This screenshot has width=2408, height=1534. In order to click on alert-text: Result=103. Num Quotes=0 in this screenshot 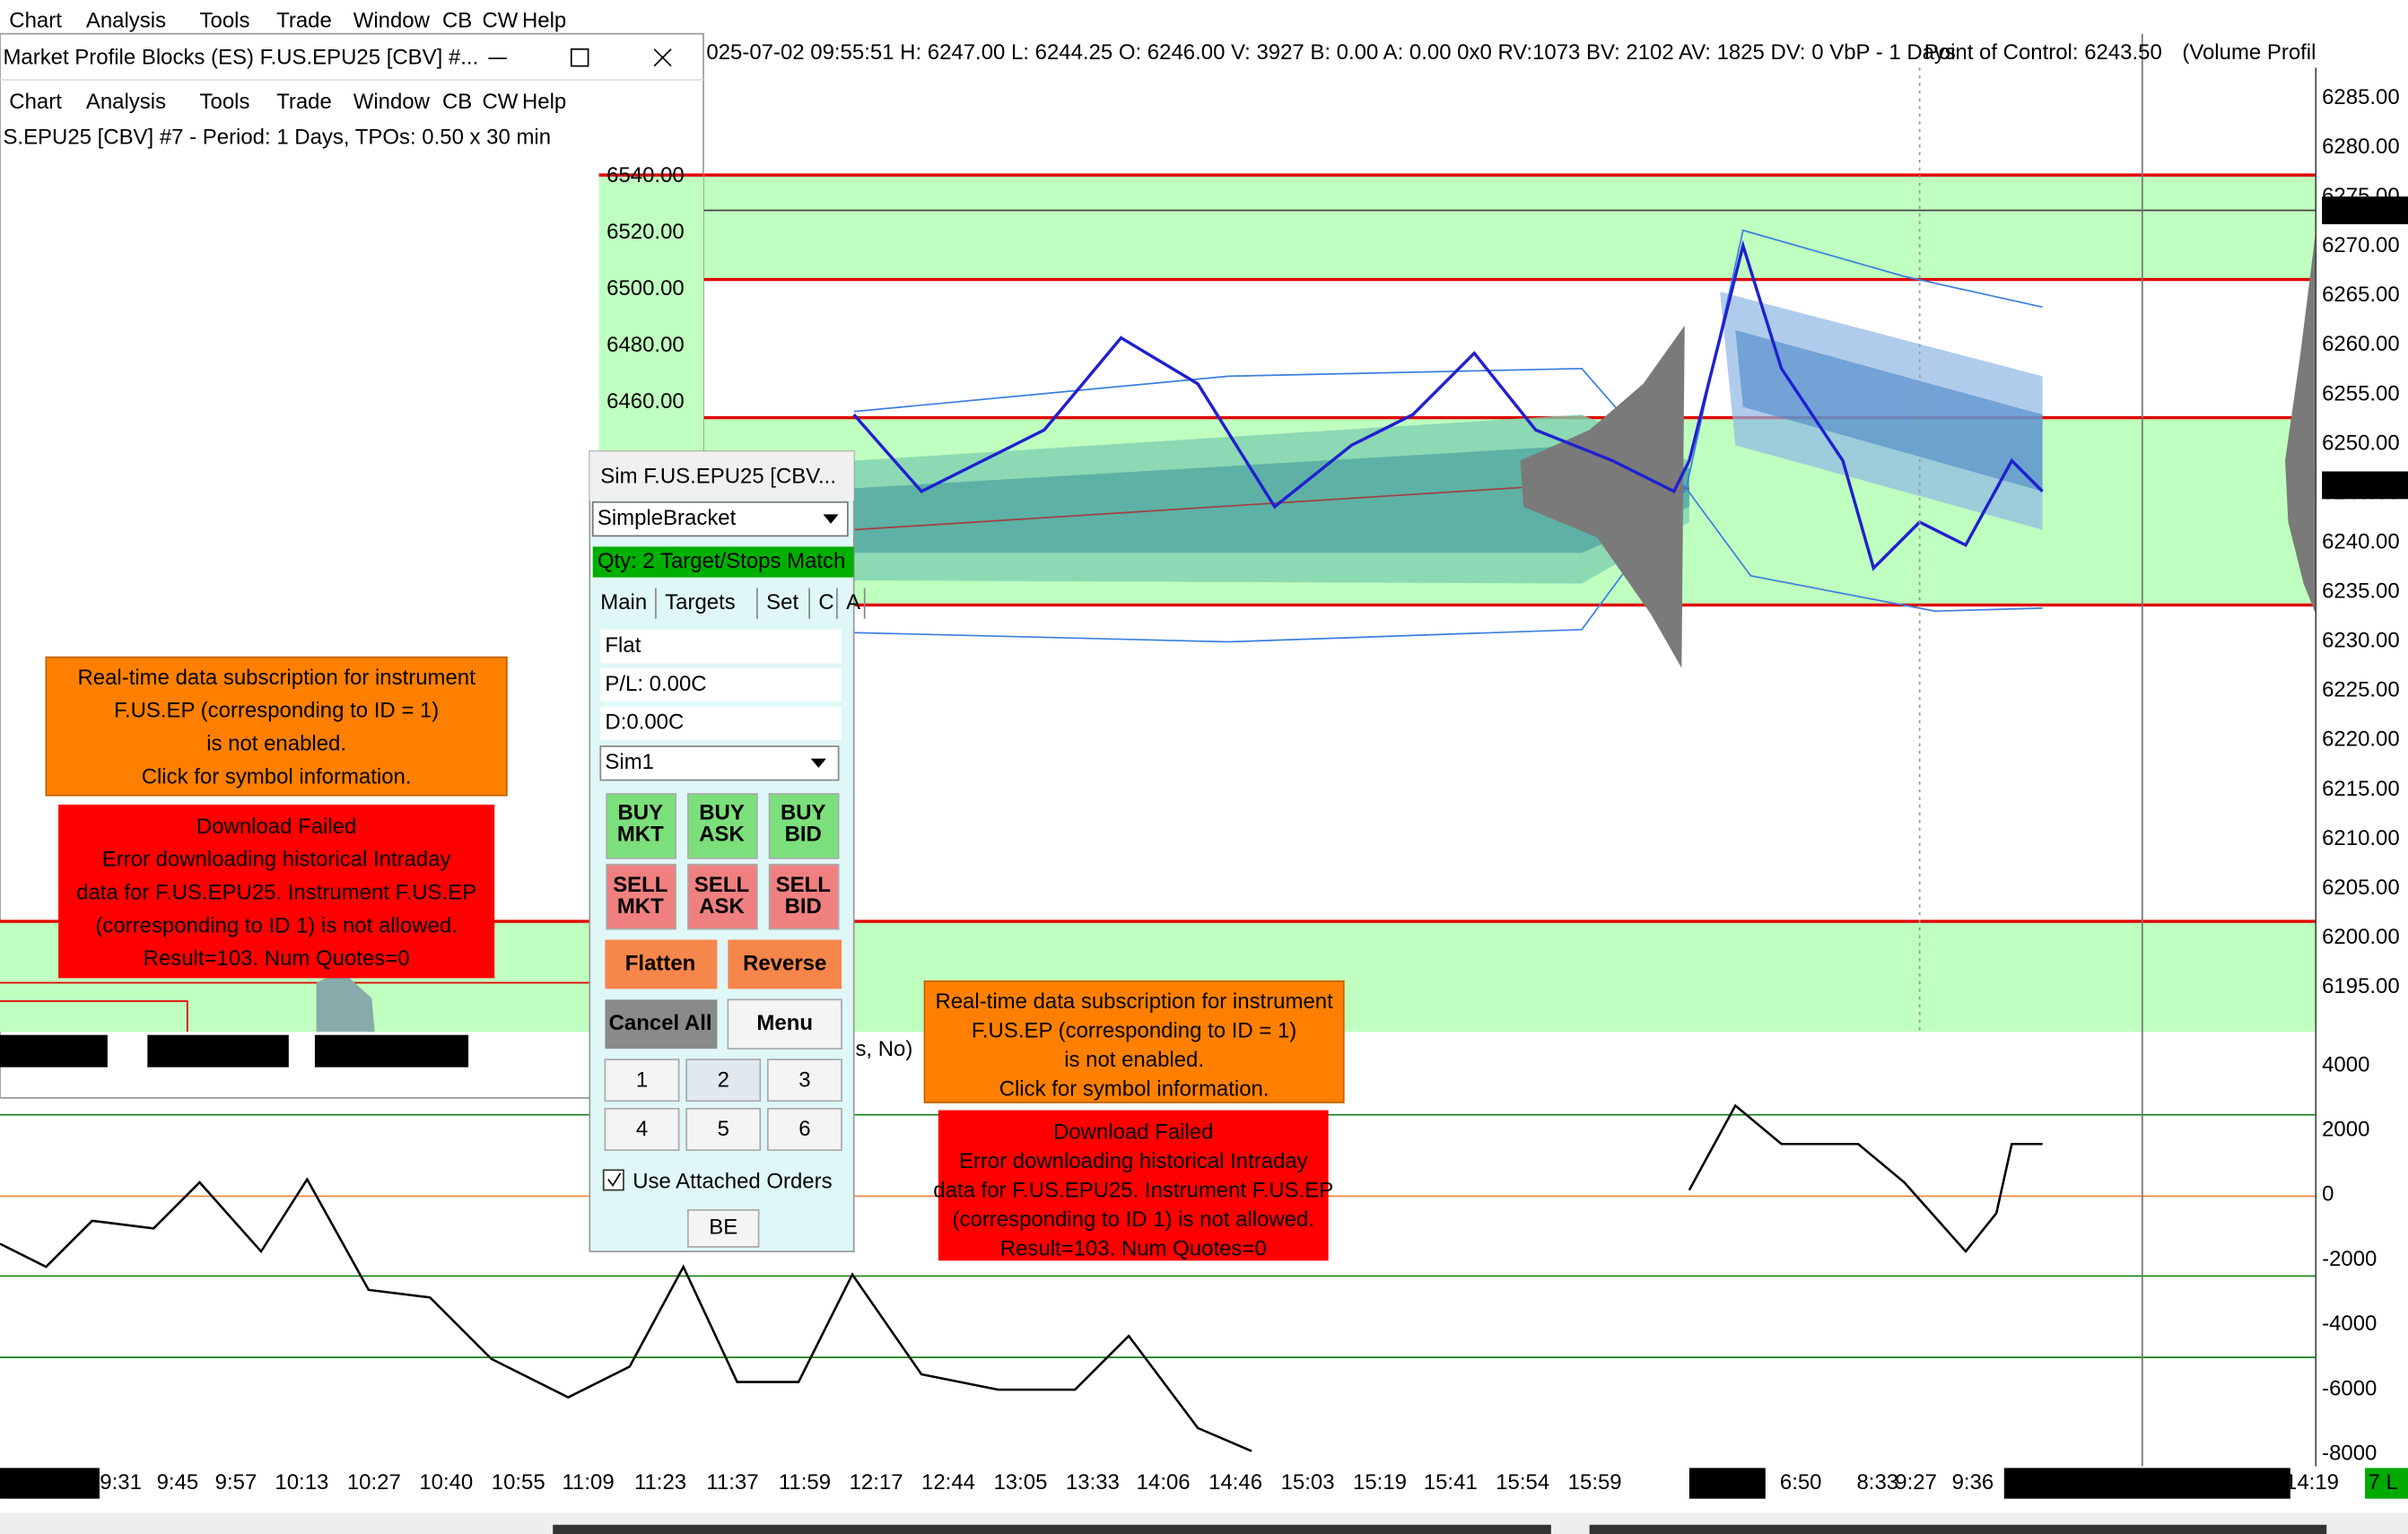, I will do `click(1133, 1249)`.